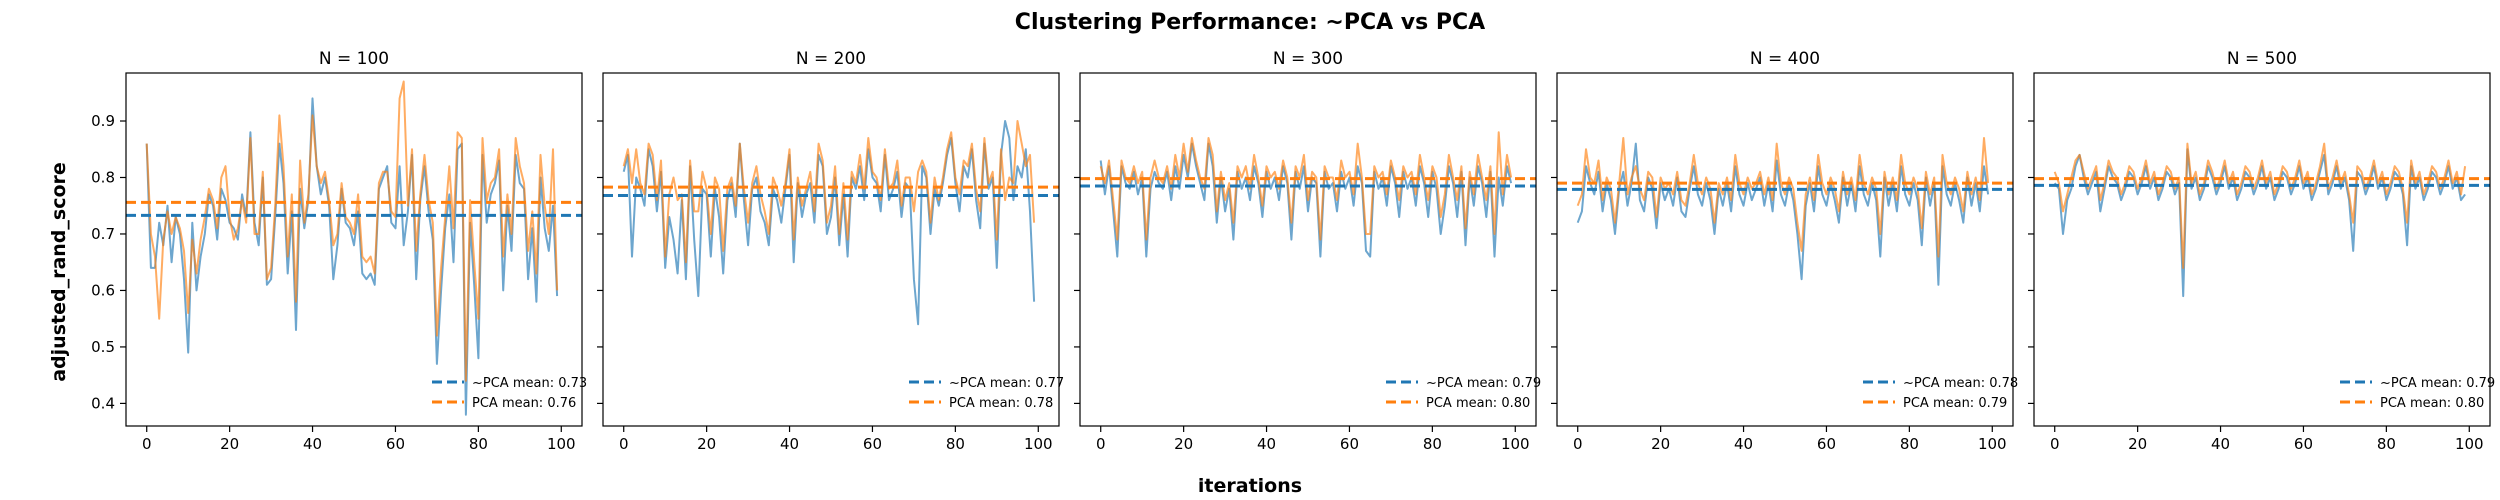 This screenshot has width=2500, height=500. Describe the element at coordinates (1785, 59) in the screenshot. I see `subplot-title: N = 400` at that location.